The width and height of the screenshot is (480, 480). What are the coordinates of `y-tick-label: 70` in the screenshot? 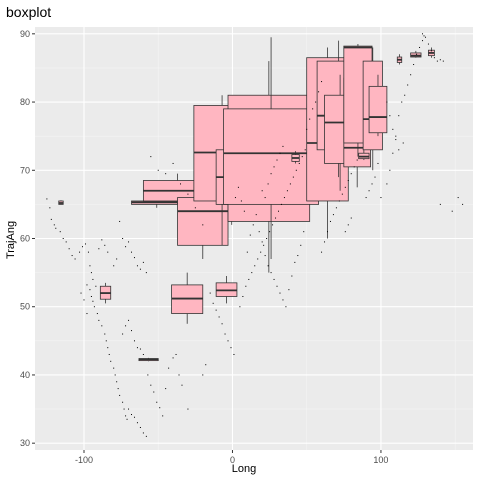 It's located at (25, 170).